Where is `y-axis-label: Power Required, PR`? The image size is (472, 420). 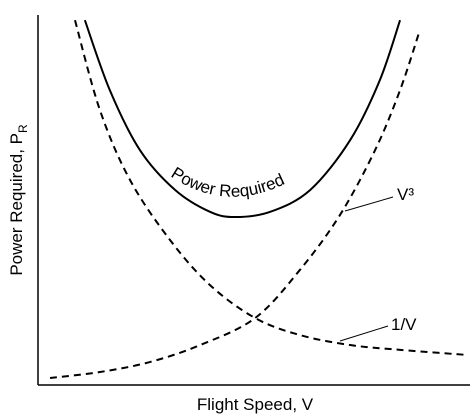
y-axis-label: Power Required, PR is located at coordinates (18, 200).